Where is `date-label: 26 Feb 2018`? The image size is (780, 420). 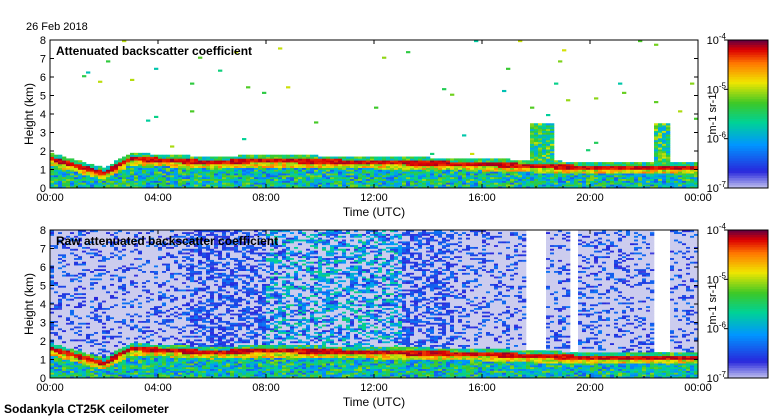 date-label: 26 Feb 2018 is located at coordinates (57, 27).